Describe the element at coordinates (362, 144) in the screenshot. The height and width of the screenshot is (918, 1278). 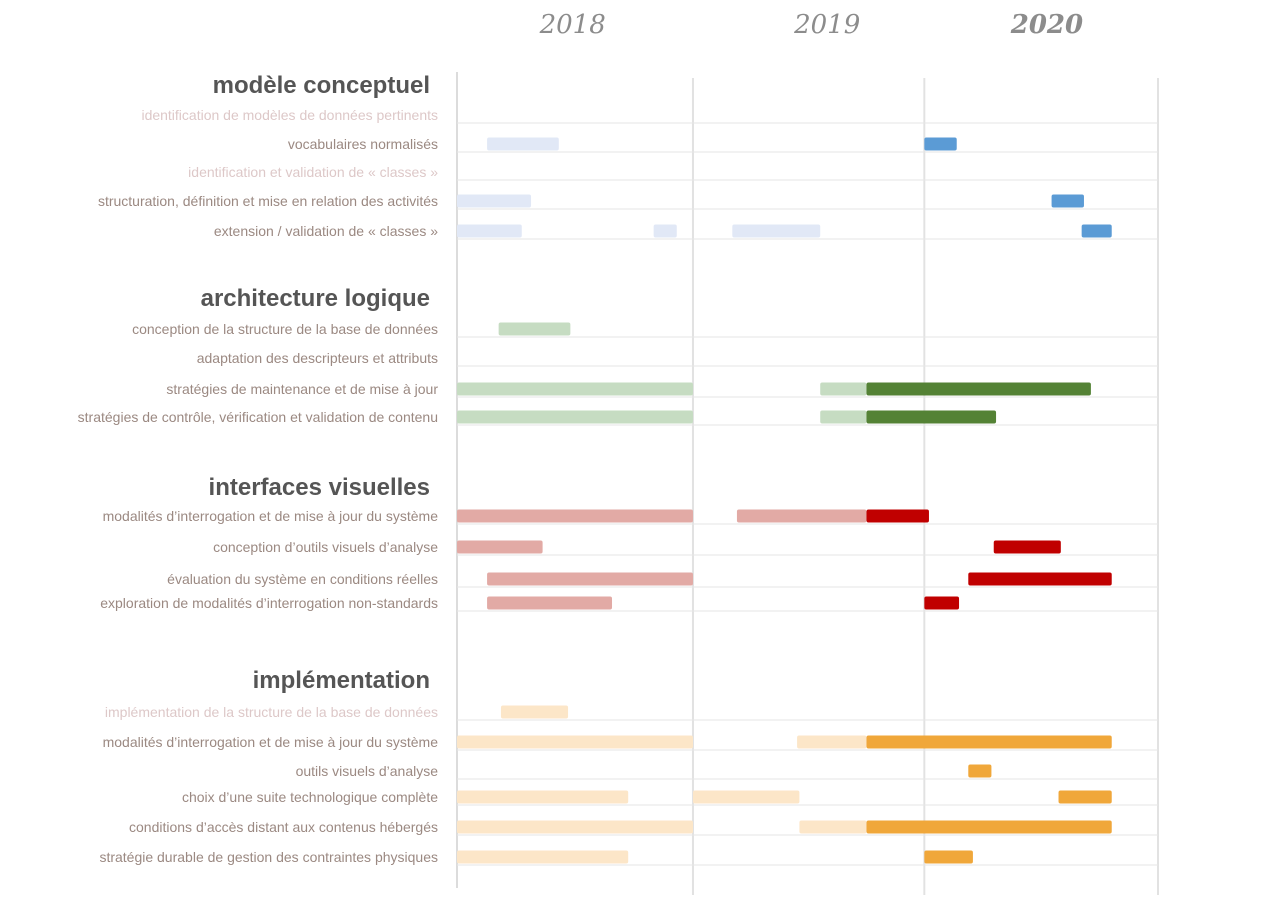
I see `task-label: vocabulaires normalisés` at that location.